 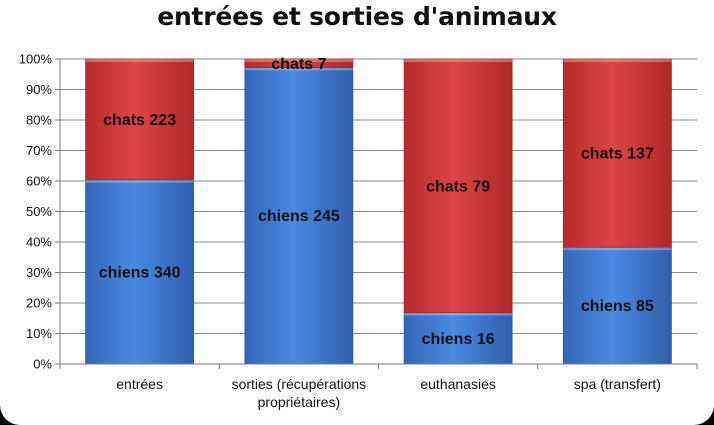 I want to click on y-tick-label: 30%, so click(x=39, y=272).